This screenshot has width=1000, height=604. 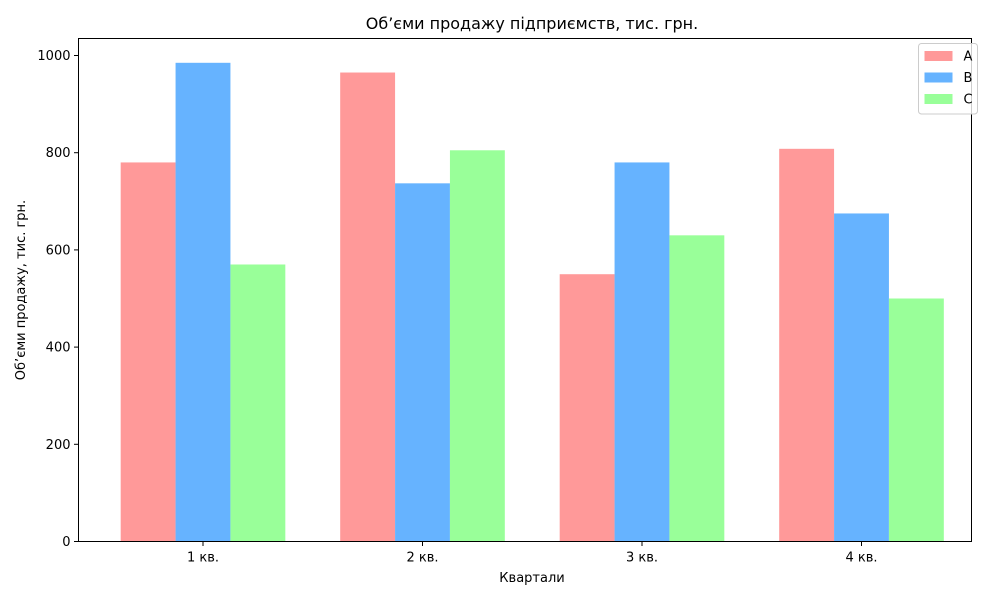 What do you see at coordinates (53, 56) in the screenshot?
I see `y-tick-label: 1000` at bounding box center [53, 56].